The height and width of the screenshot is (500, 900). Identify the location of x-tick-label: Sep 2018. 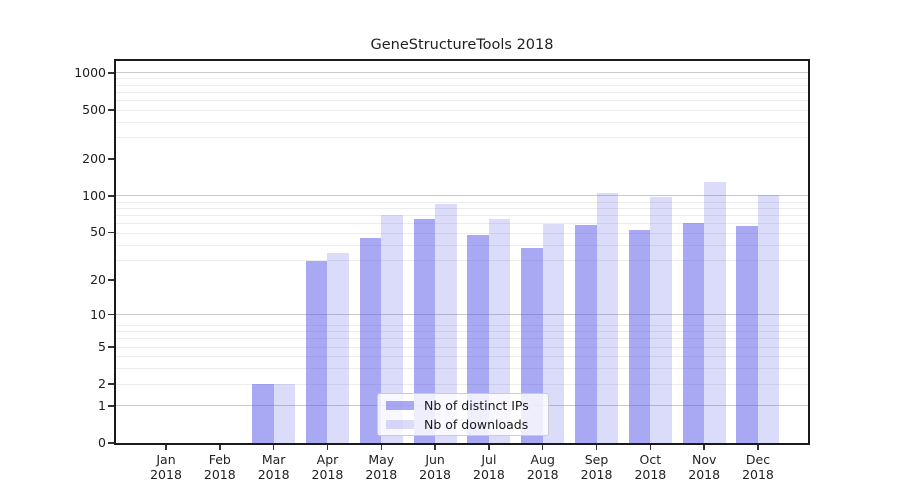
(597, 467).